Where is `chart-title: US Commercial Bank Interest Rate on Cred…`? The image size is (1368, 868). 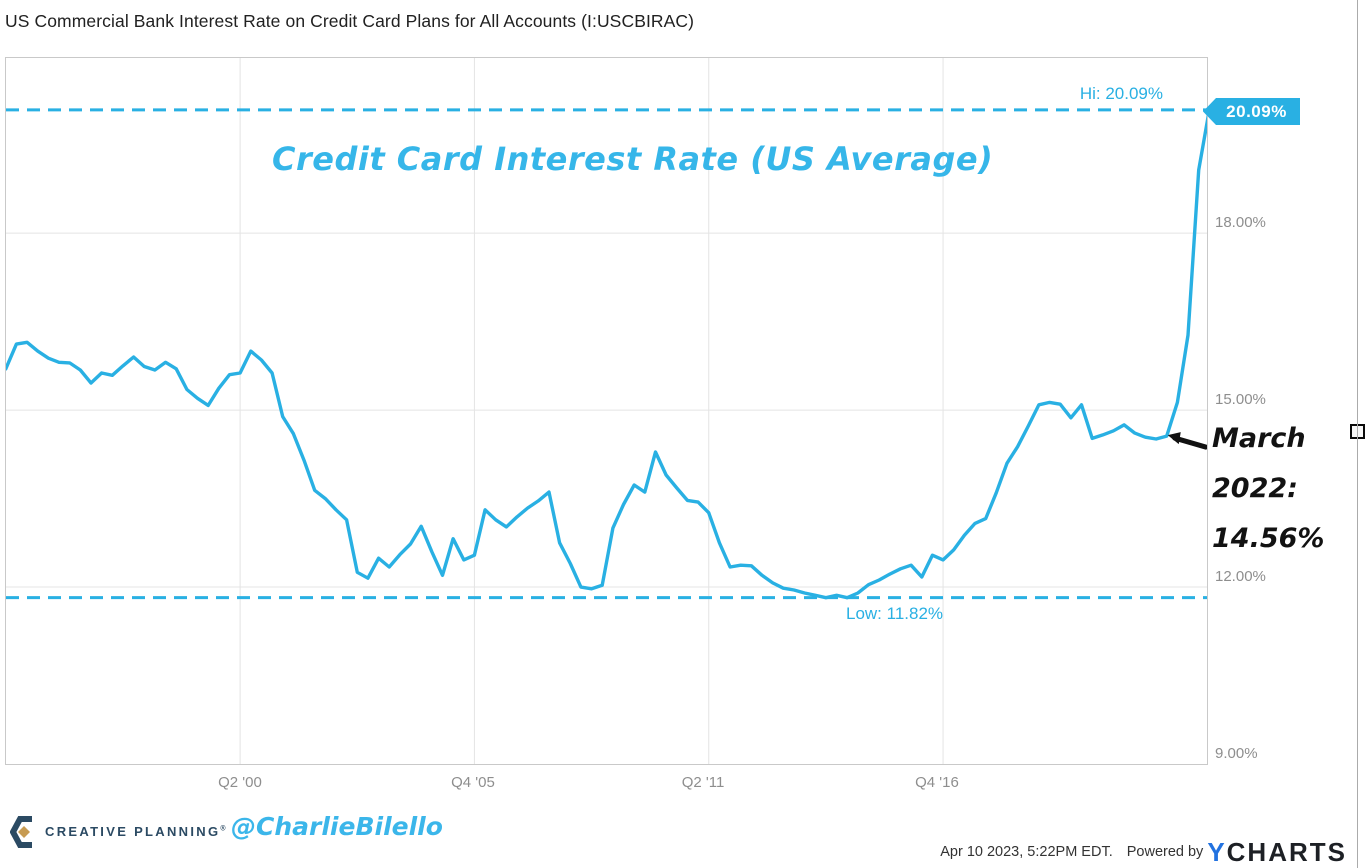 chart-title: US Commercial Bank Interest Rate on Cred… is located at coordinates (350, 21).